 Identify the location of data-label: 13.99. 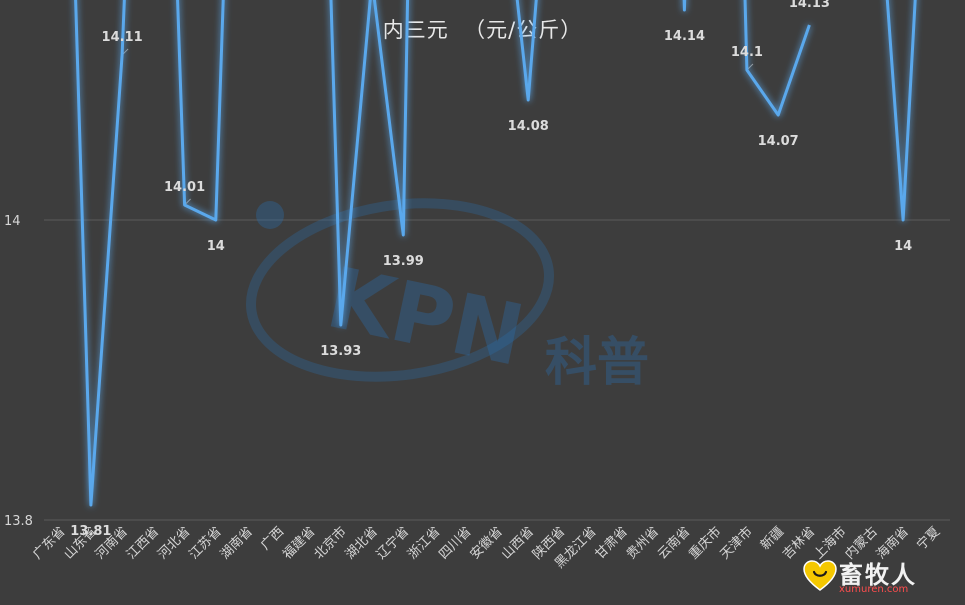
(403, 261).